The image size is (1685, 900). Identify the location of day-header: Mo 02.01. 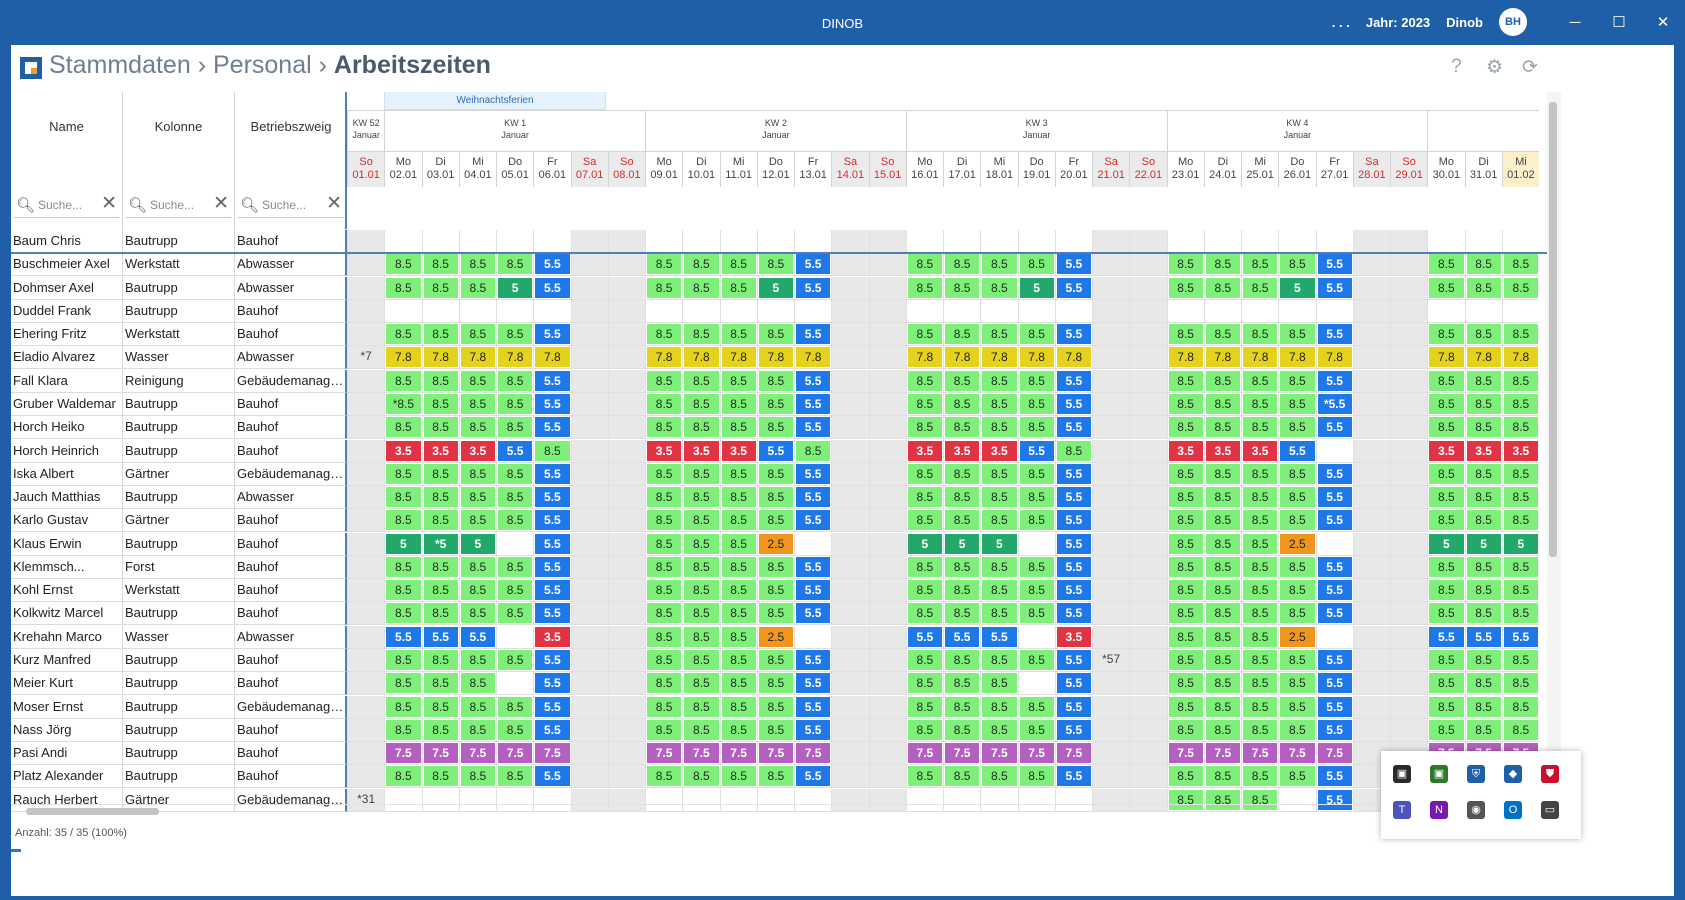
(403, 169).